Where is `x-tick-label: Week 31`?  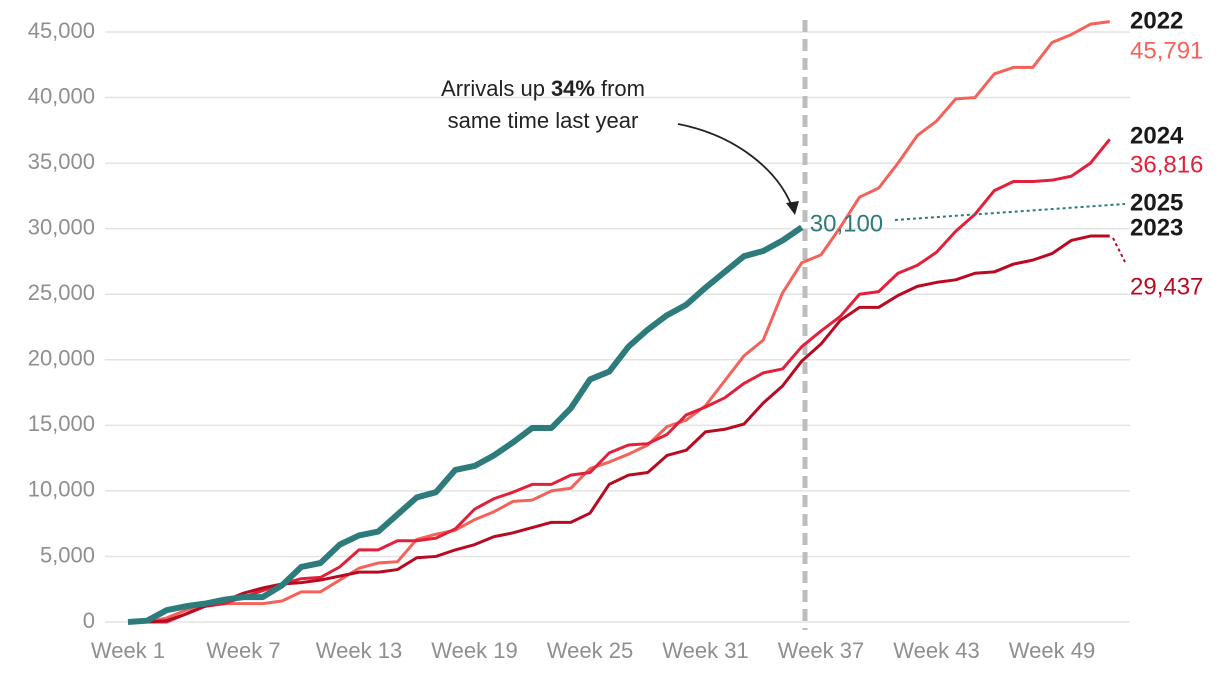 x-tick-label: Week 31 is located at coordinates (705, 650).